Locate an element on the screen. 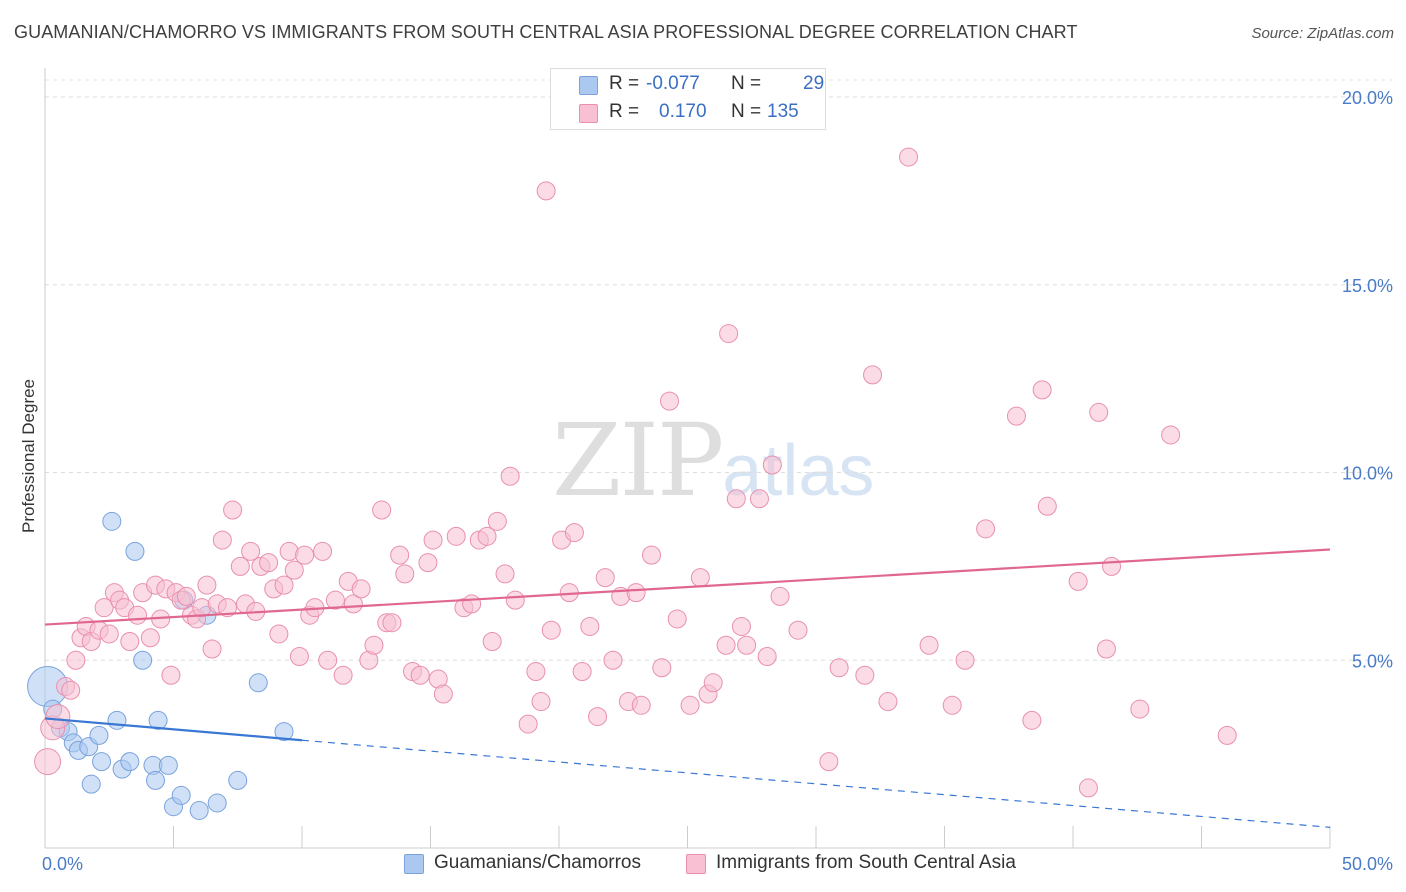  x-tick-label: 0.0% is located at coordinates (62, 864).